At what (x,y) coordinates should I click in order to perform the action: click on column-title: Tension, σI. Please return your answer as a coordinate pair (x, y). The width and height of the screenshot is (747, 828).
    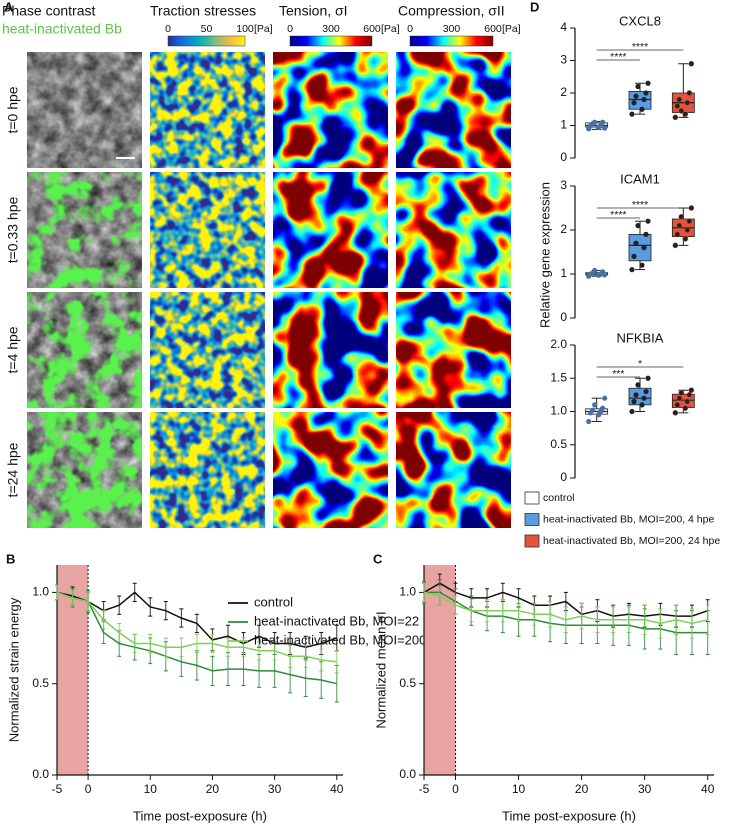
    Looking at the image, I should click on (313, 11).